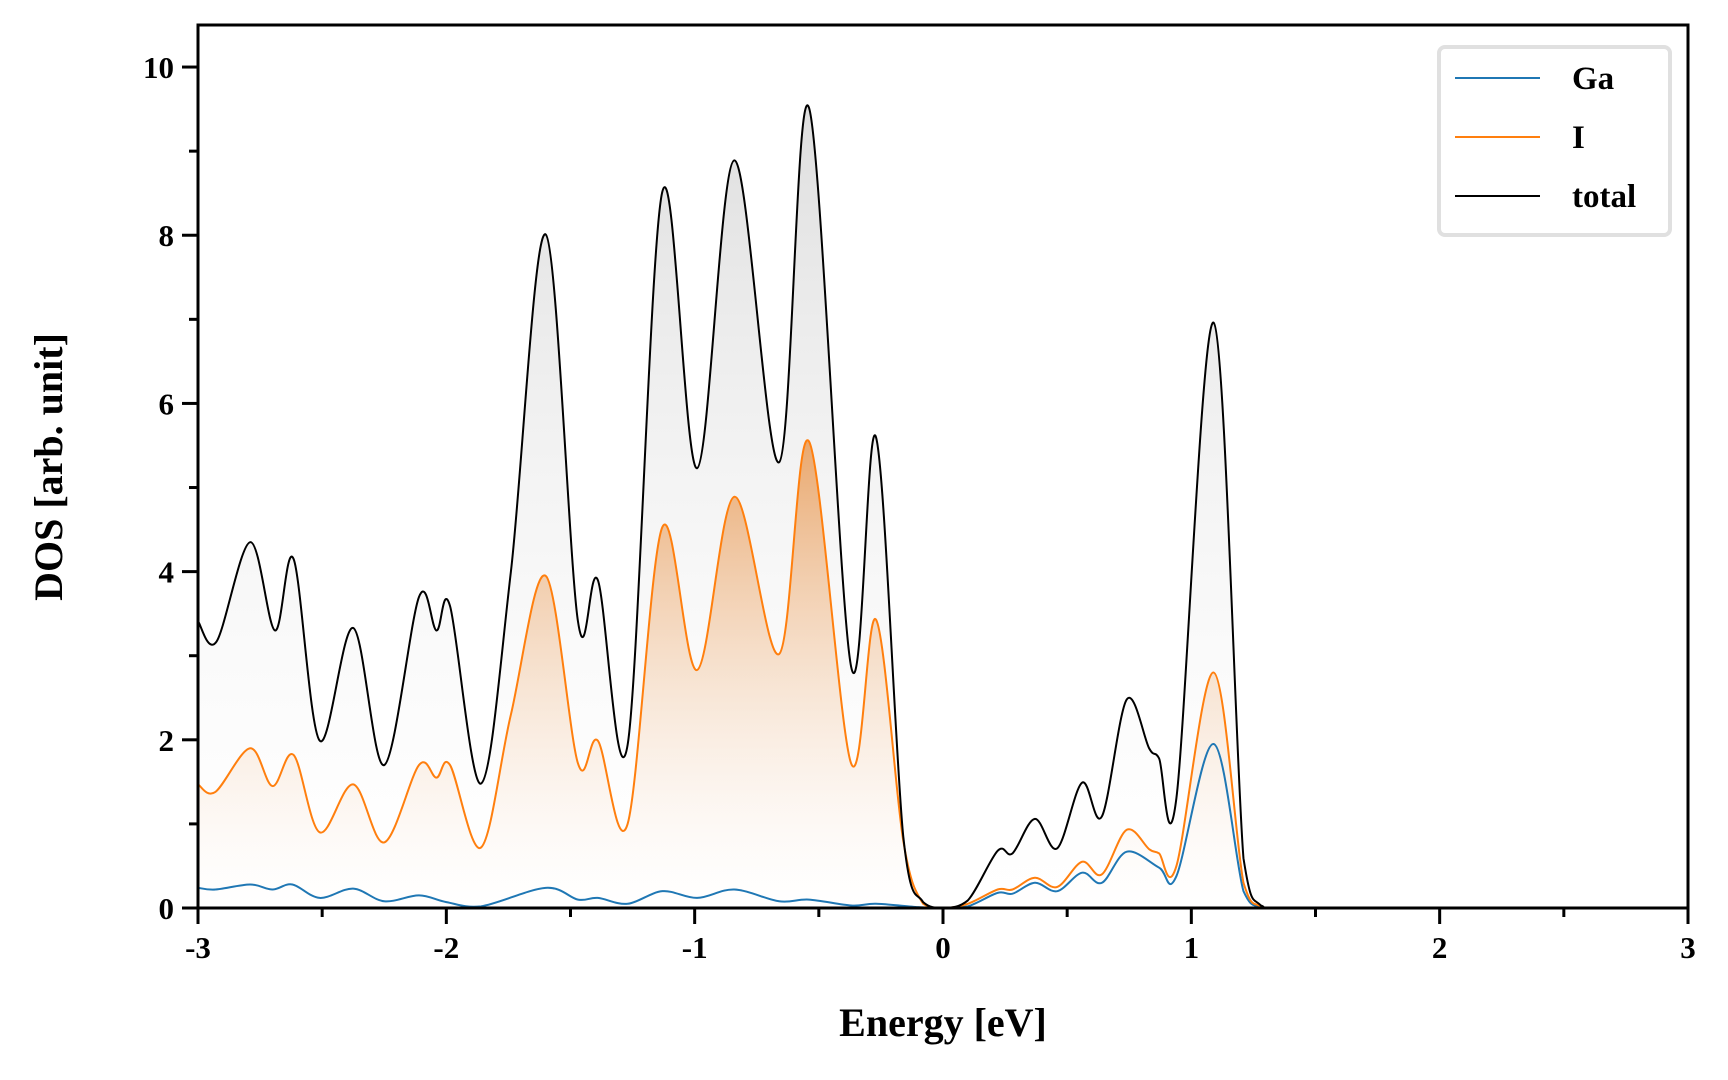 This screenshot has height=1080, width=1728. What do you see at coordinates (1604, 197) in the screenshot?
I see `legend-label-total: total` at bounding box center [1604, 197].